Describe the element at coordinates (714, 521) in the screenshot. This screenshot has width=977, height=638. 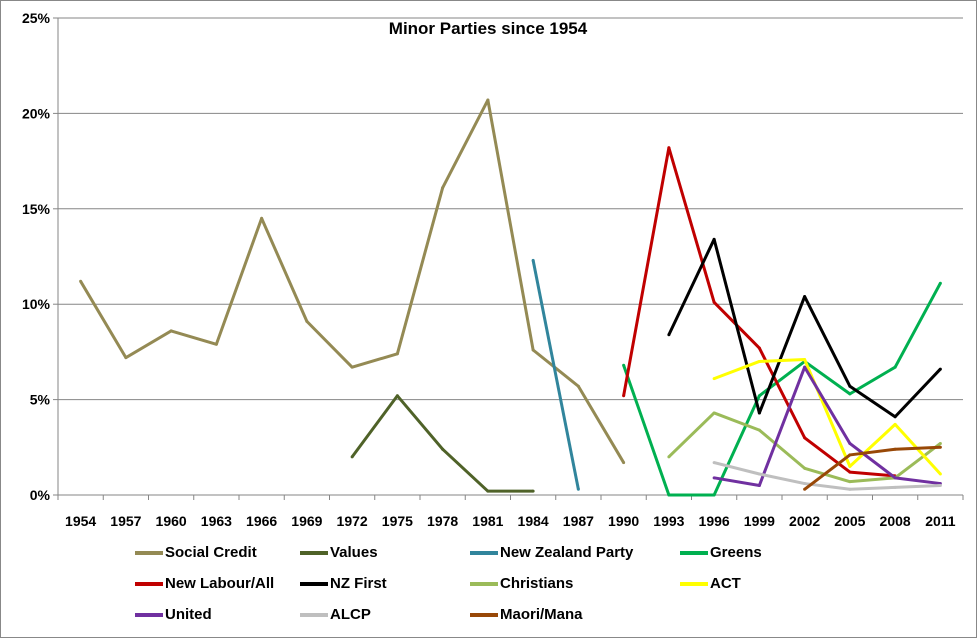
I see `x-tick-label: 1996` at that location.